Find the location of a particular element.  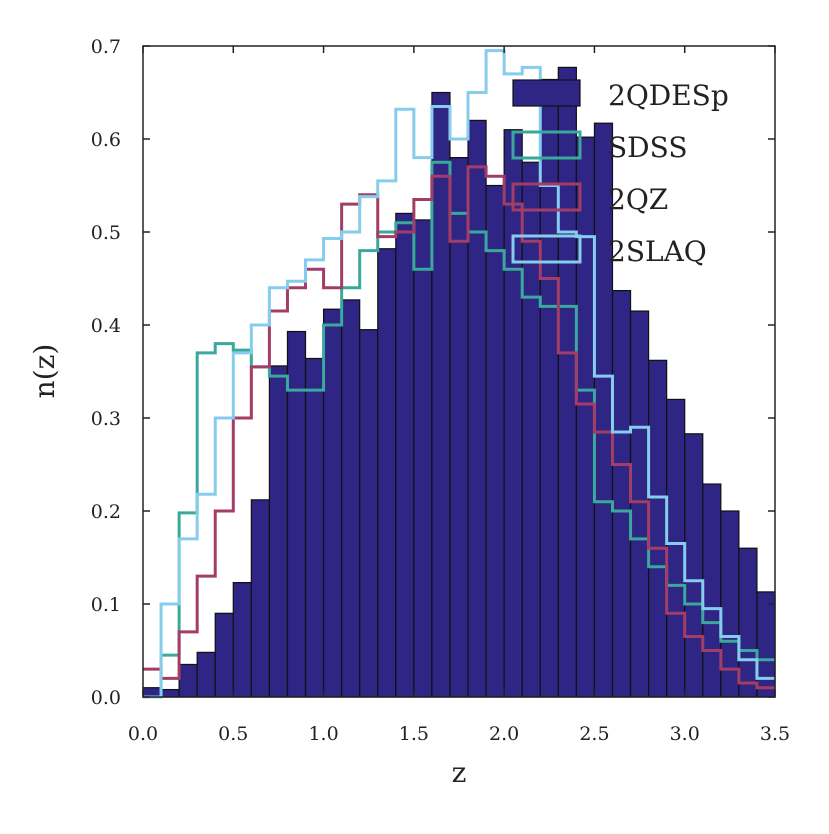

x-tick-label: 2.0 is located at coordinates (504, 734).